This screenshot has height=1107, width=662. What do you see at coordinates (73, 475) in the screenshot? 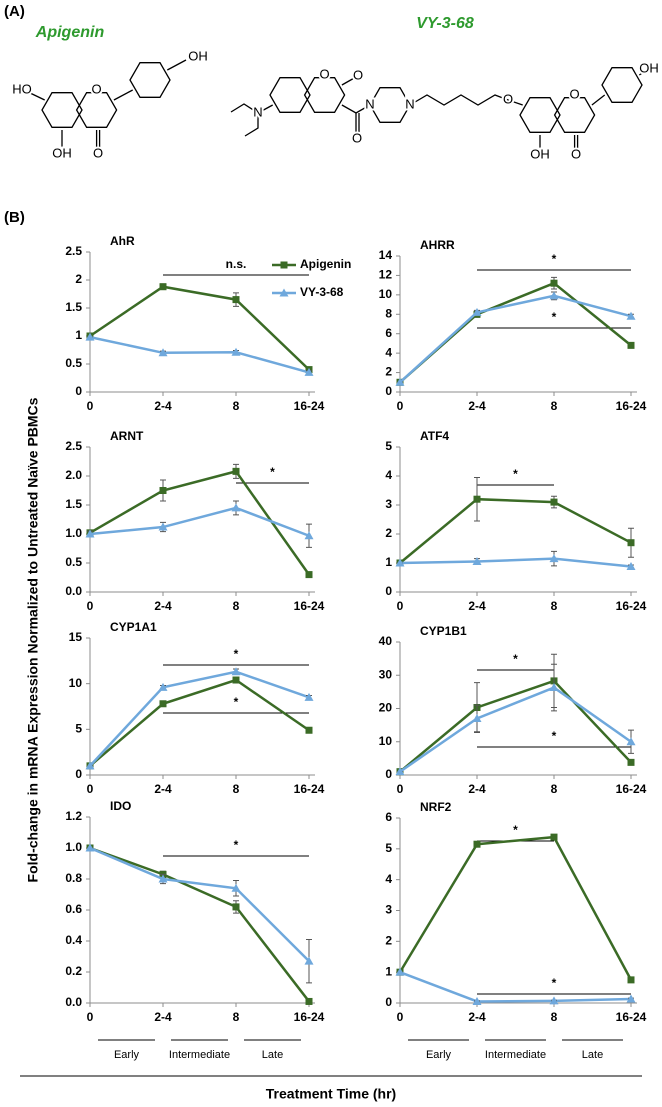
I see `y-tick-label: 2.0` at bounding box center [73, 475].